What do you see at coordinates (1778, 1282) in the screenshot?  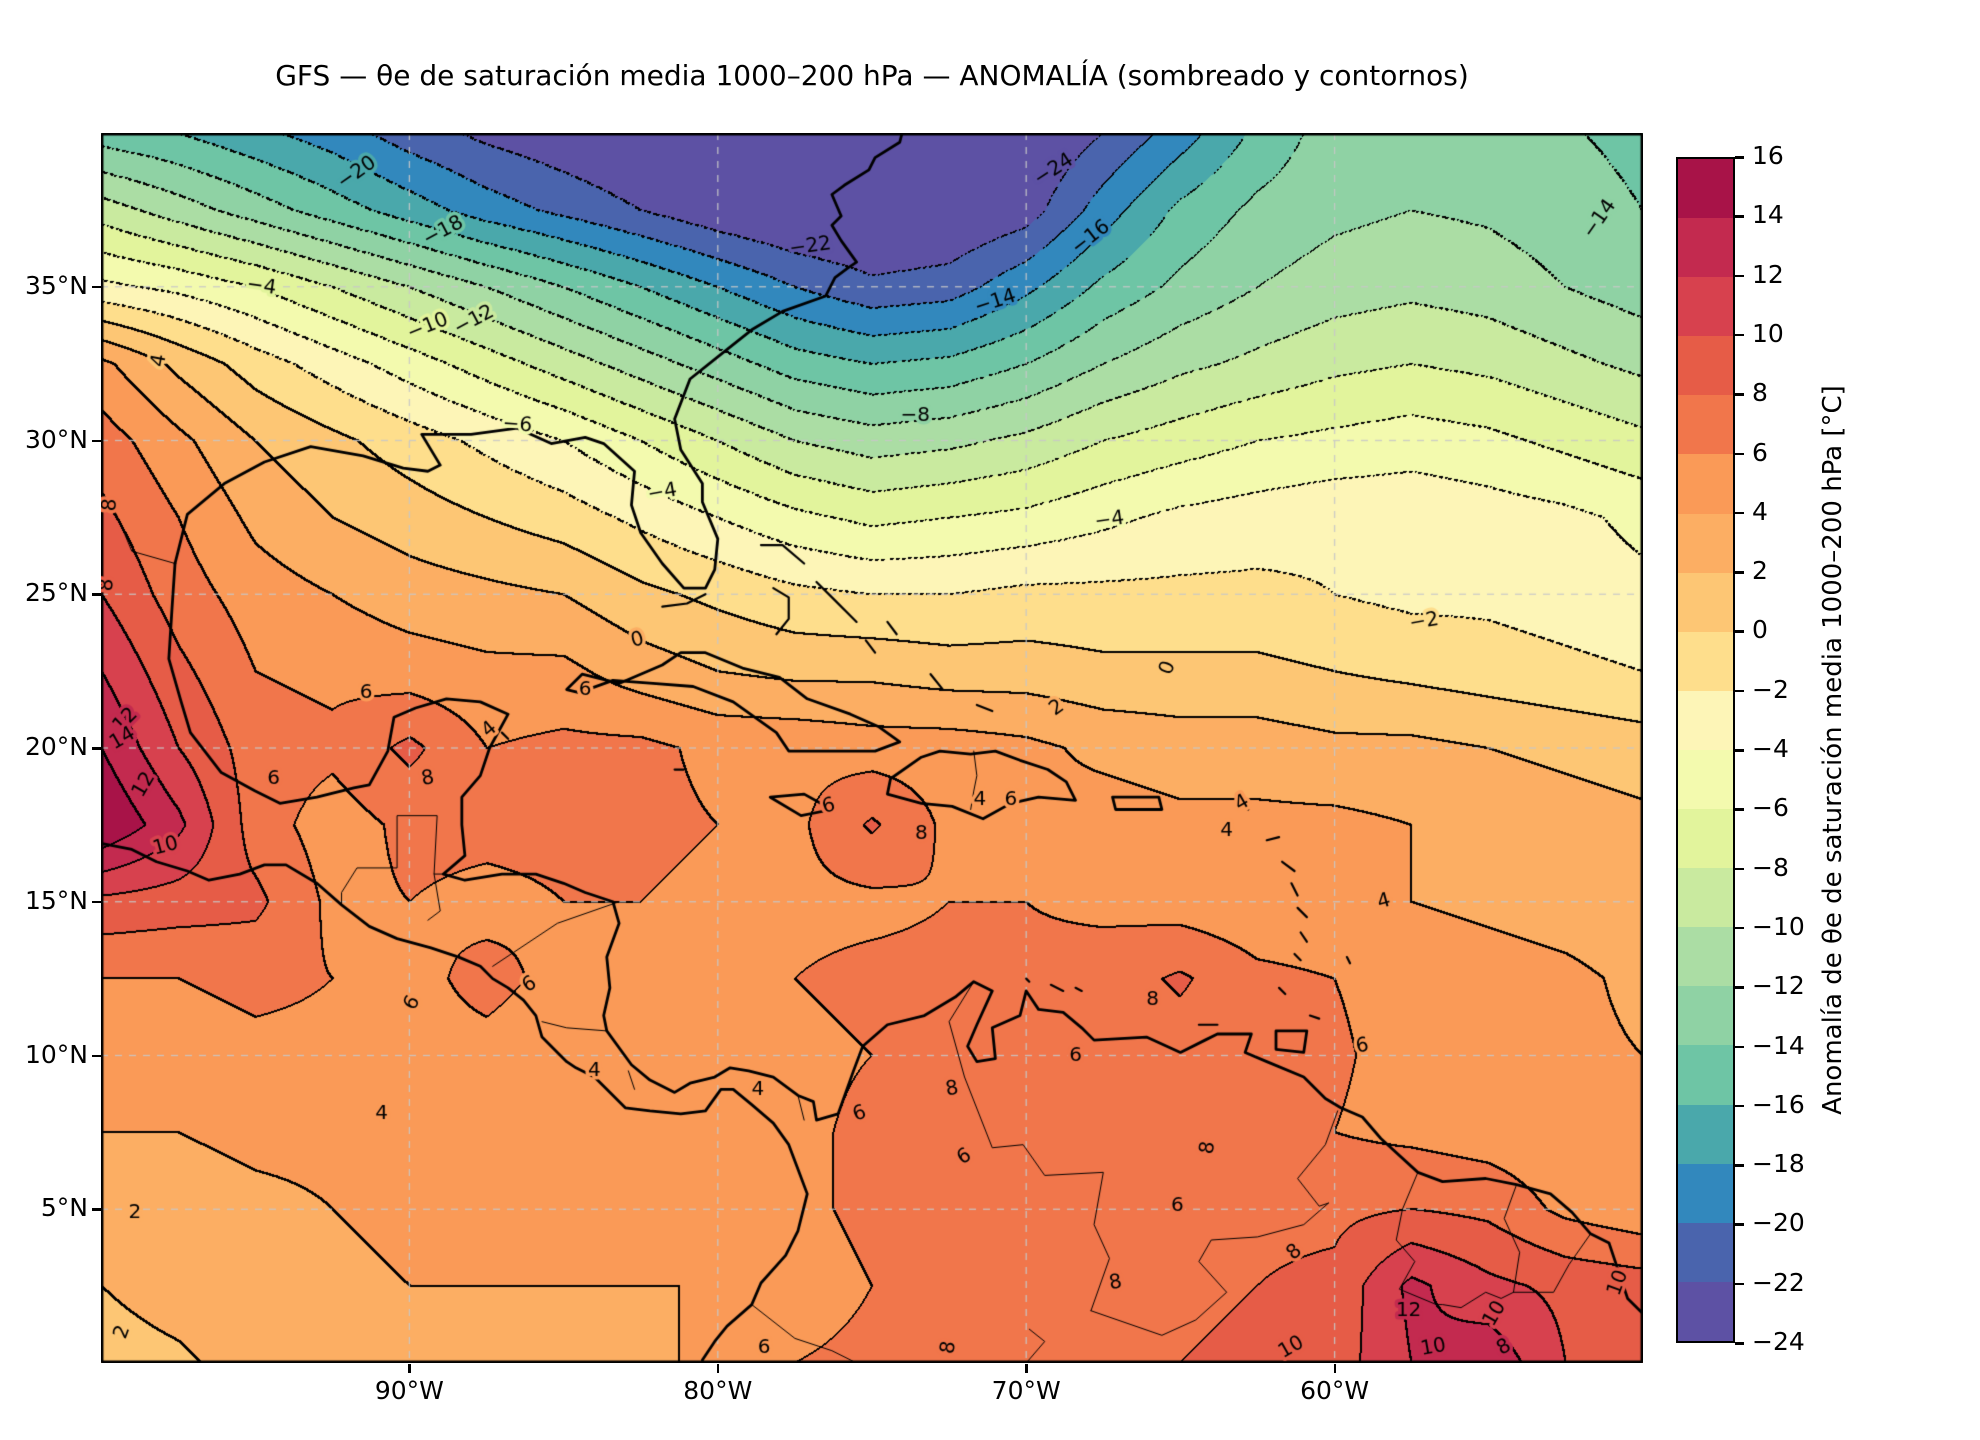 I see `colorbar-tick-label: −22` at bounding box center [1778, 1282].